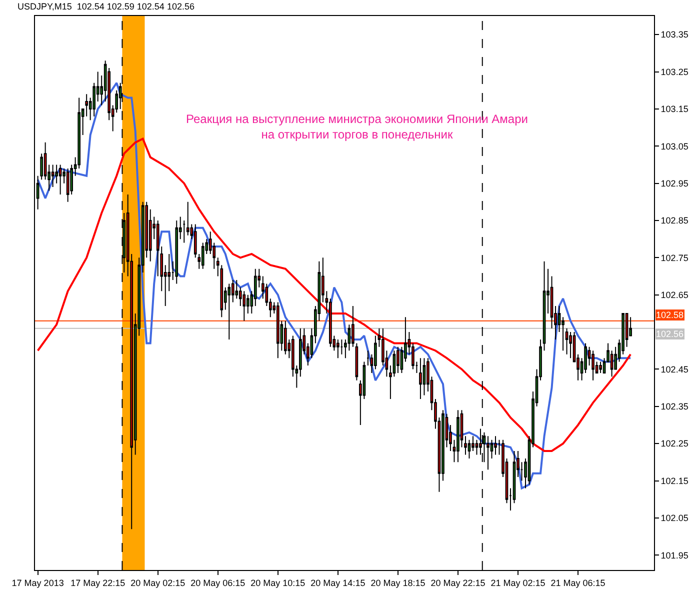  What do you see at coordinates (674, 443) in the screenshot?
I see `y-tick-label: 102.25` at bounding box center [674, 443].